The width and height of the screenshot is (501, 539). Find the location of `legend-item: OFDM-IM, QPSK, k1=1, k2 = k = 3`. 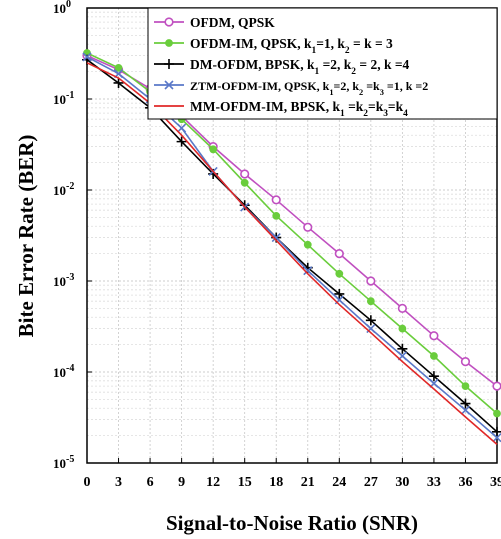

legend-item: OFDM-IM, QPSK, k1=1, k2 = k = 3 is located at coordinates (273, 46).